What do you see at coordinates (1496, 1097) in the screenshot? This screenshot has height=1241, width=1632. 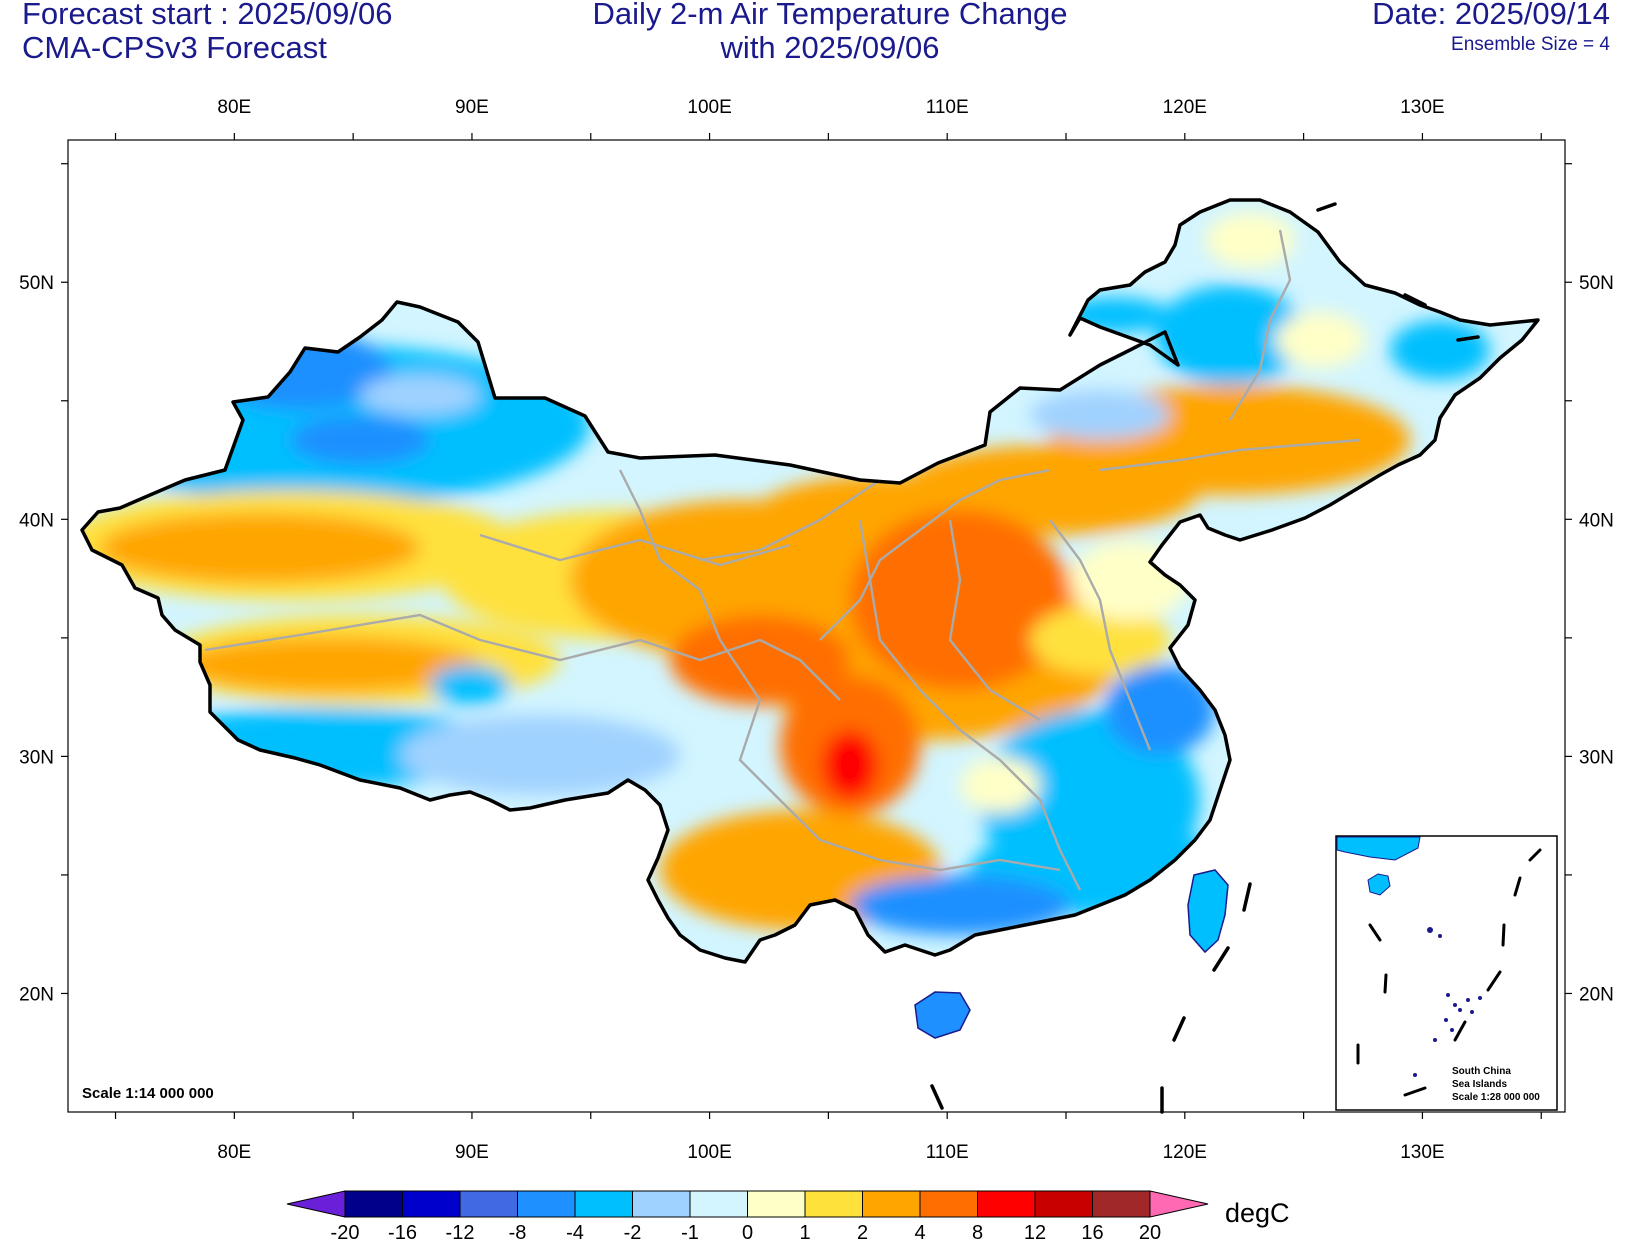 I see `inset-scale-label: Scale 1:28 000 000` at bounding box center [1496, 1097].